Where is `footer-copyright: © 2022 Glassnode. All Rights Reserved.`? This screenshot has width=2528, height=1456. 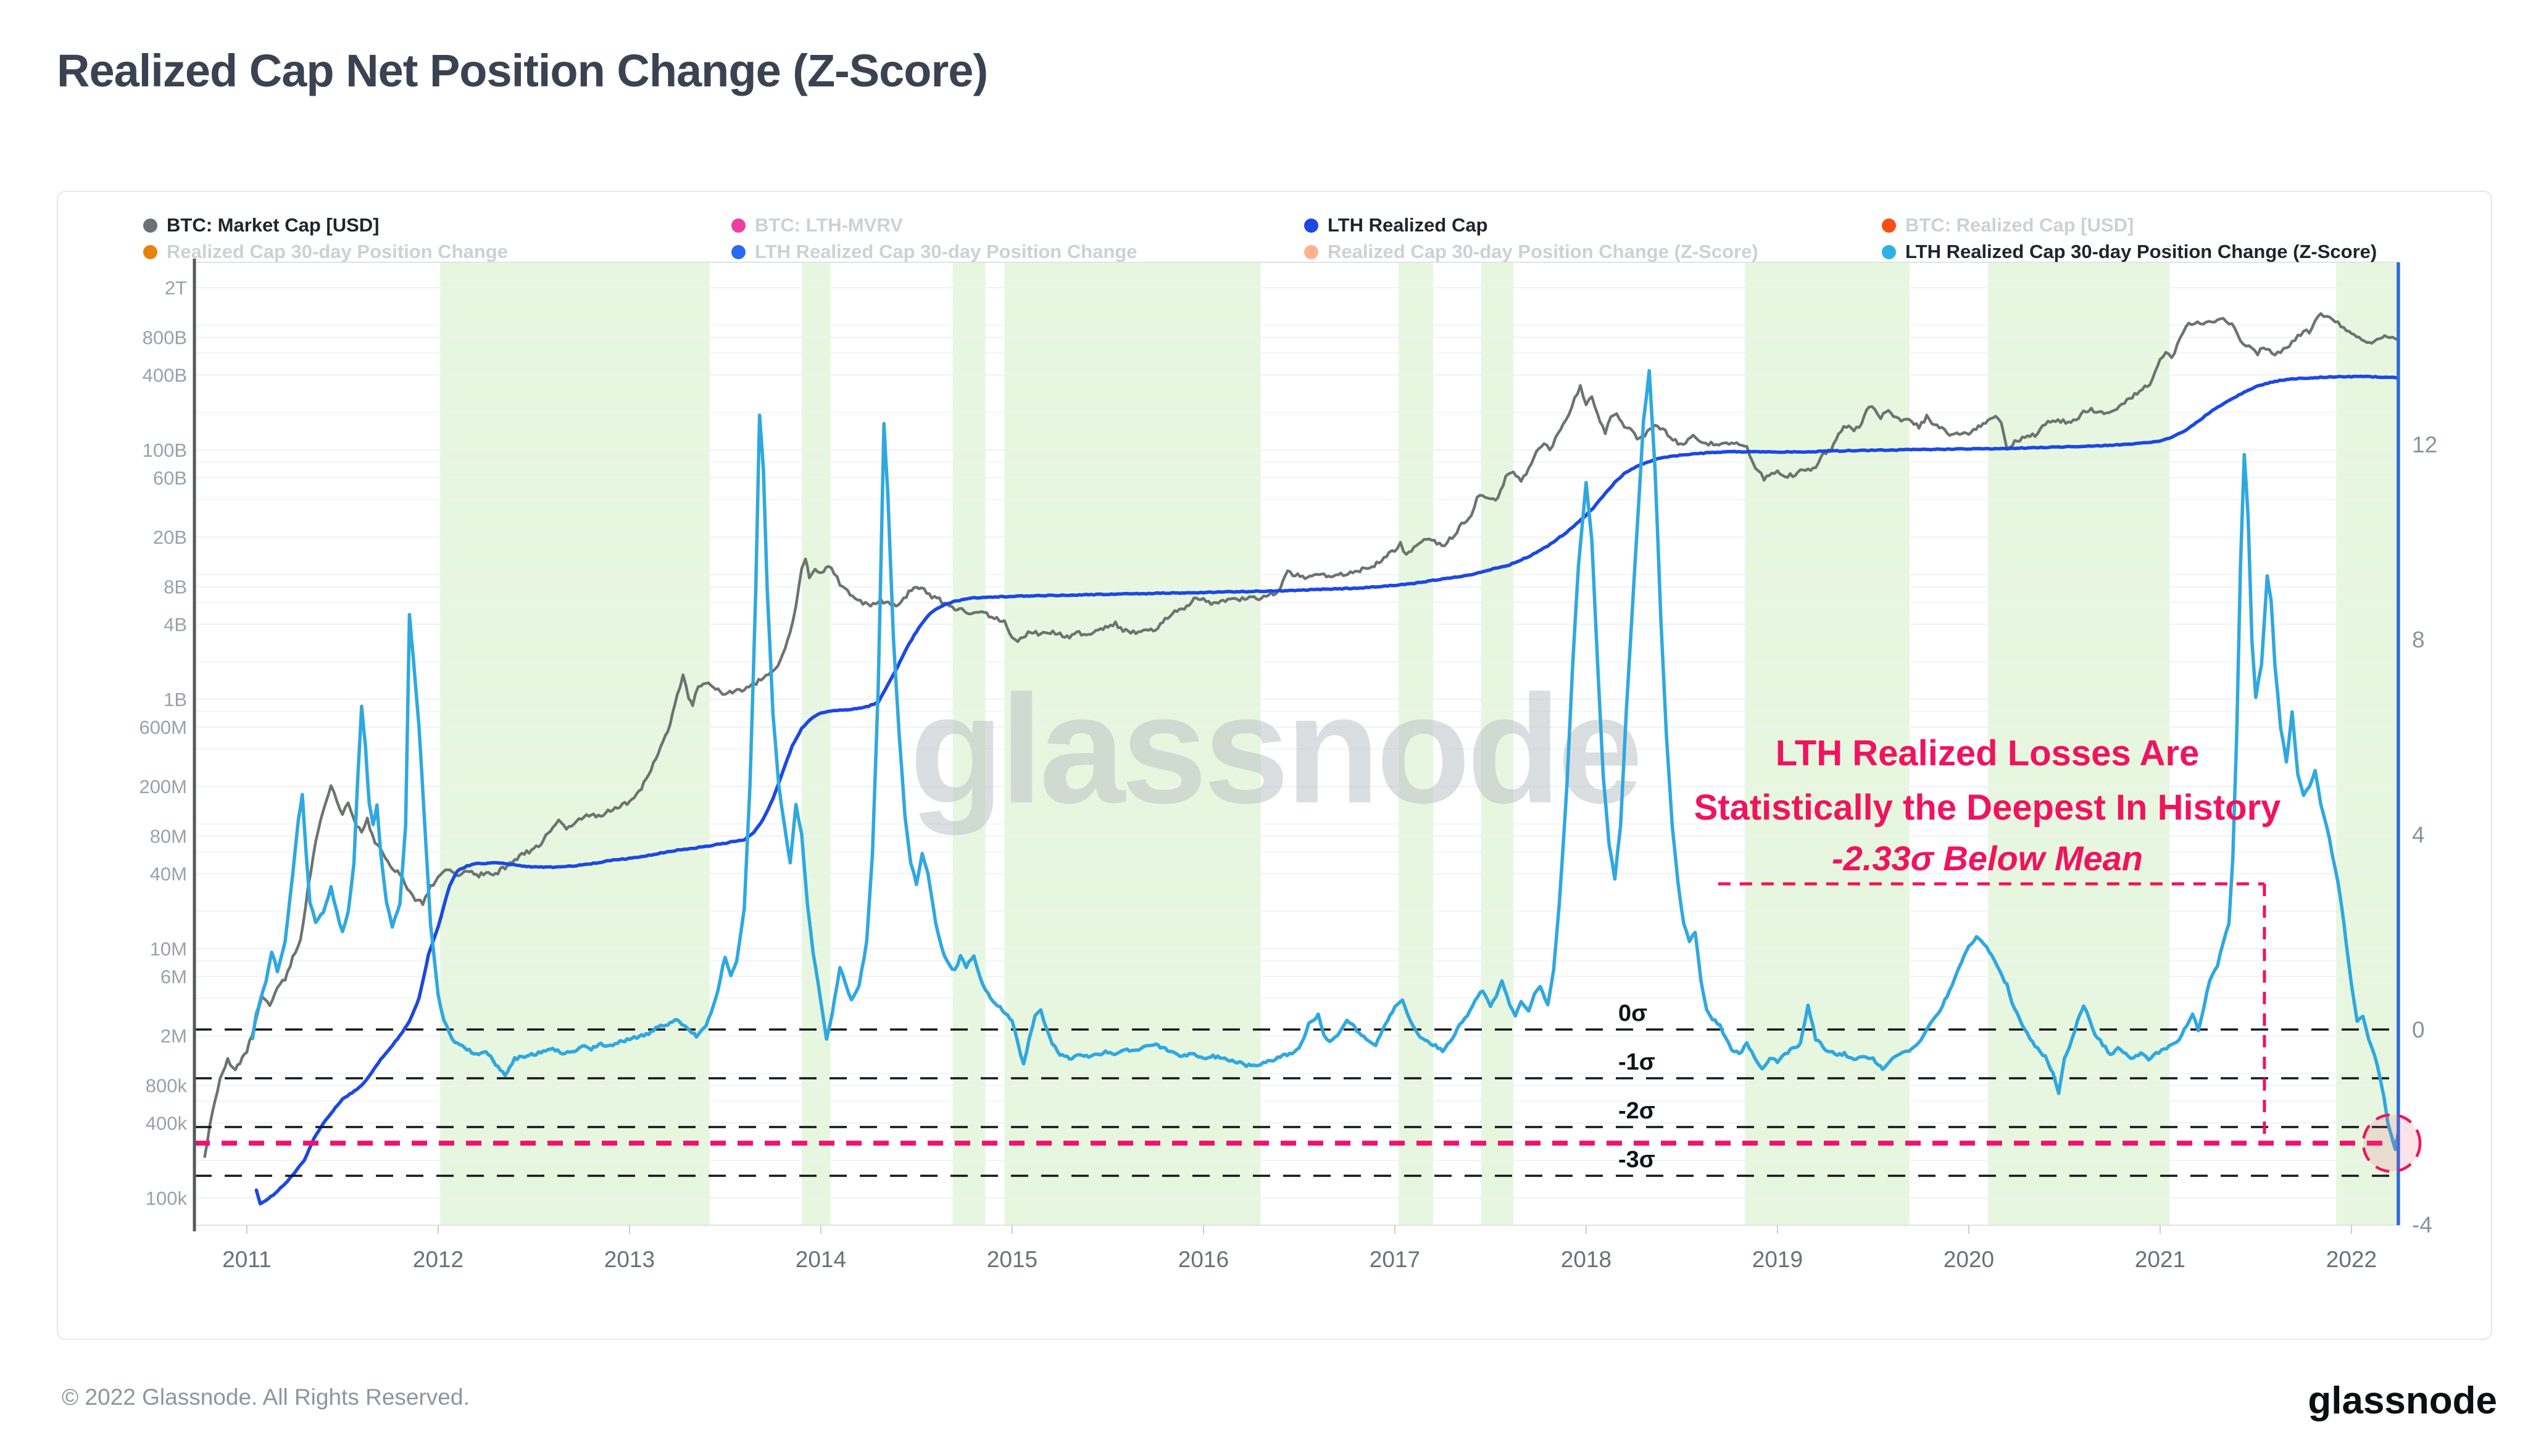
footer-copyright: © 2022 Glassnode. All Rights Reserved. is located at coordinates (266, 1397).